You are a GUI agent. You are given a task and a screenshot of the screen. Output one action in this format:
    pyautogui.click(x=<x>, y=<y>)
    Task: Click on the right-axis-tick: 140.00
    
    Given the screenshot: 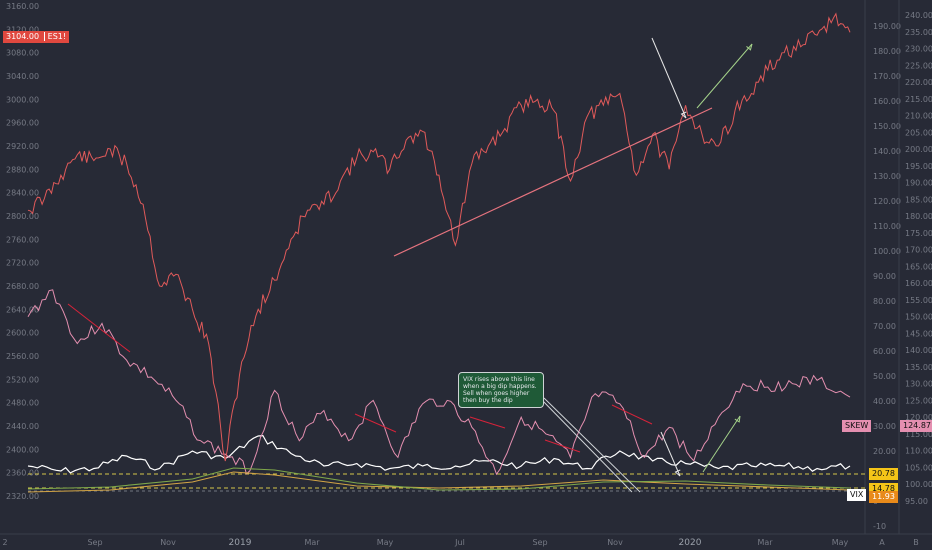 What is the action you would take?
    pyautogui.click(x=918, y=350)
    